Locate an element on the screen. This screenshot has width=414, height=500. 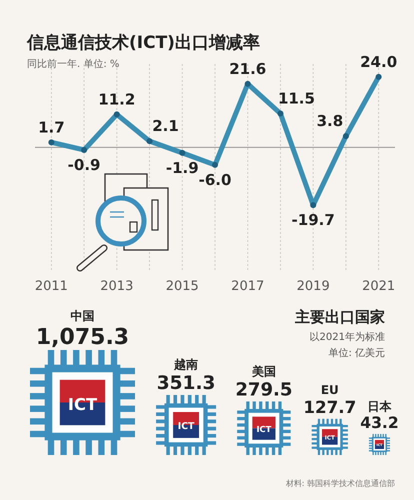
text: 以2021年为标准 is located at coordinates (347, 337).